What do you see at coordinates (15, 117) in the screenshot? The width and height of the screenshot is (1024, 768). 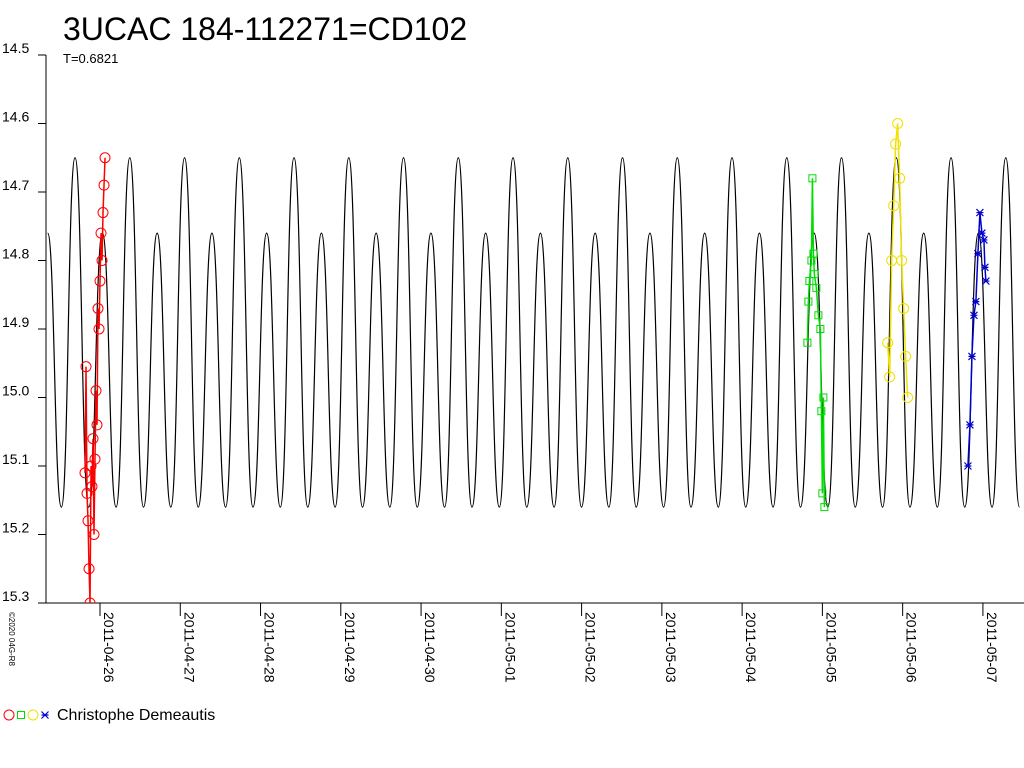 I see `y-tick-label: 14.6` at bounding box center [15, 117].